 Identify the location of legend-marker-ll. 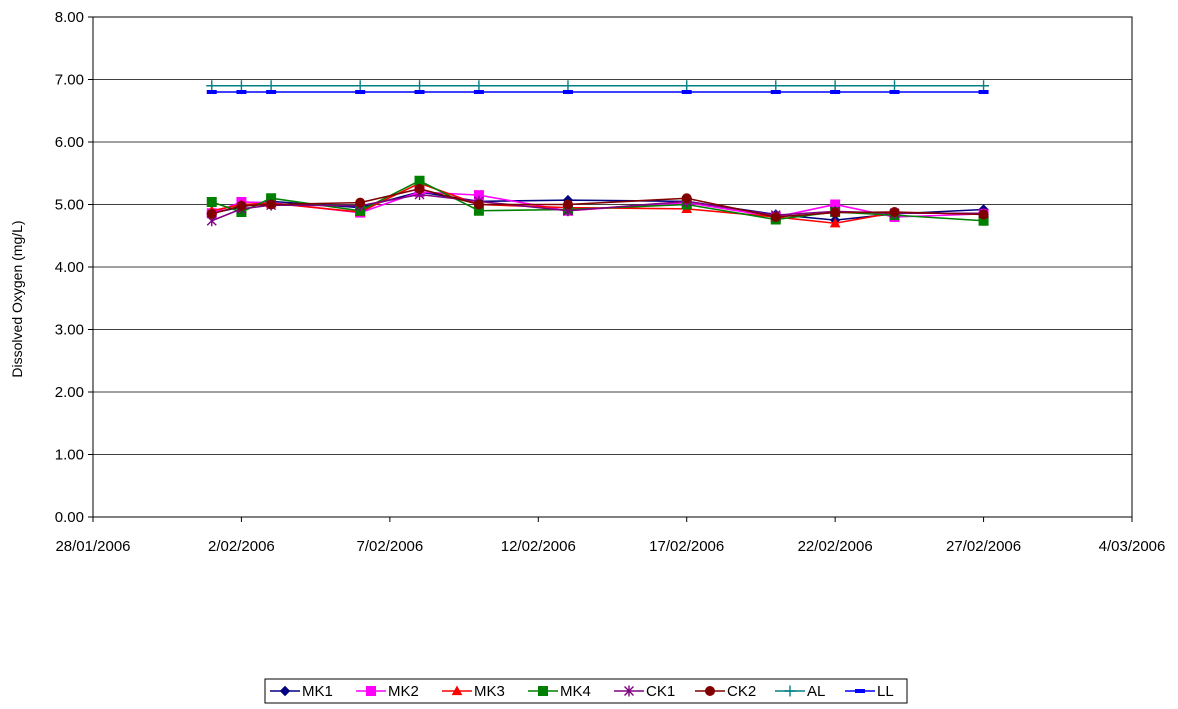
(860, 691).